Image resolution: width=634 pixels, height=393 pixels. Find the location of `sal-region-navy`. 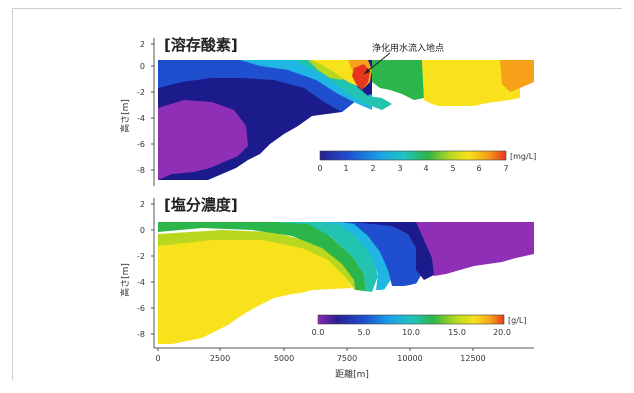

sal-region-navy is located at coordinates (394, 251).